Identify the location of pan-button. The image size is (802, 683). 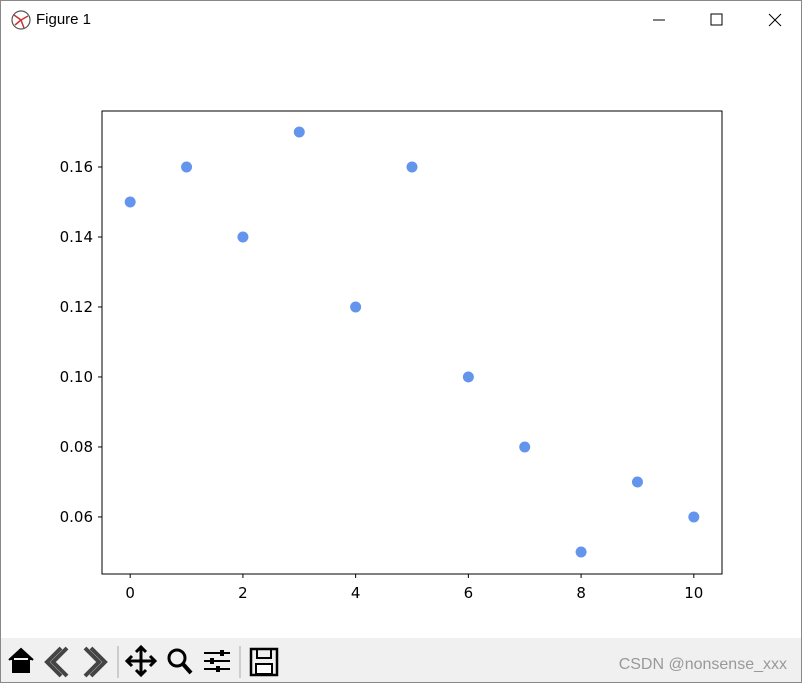
(141, 661).